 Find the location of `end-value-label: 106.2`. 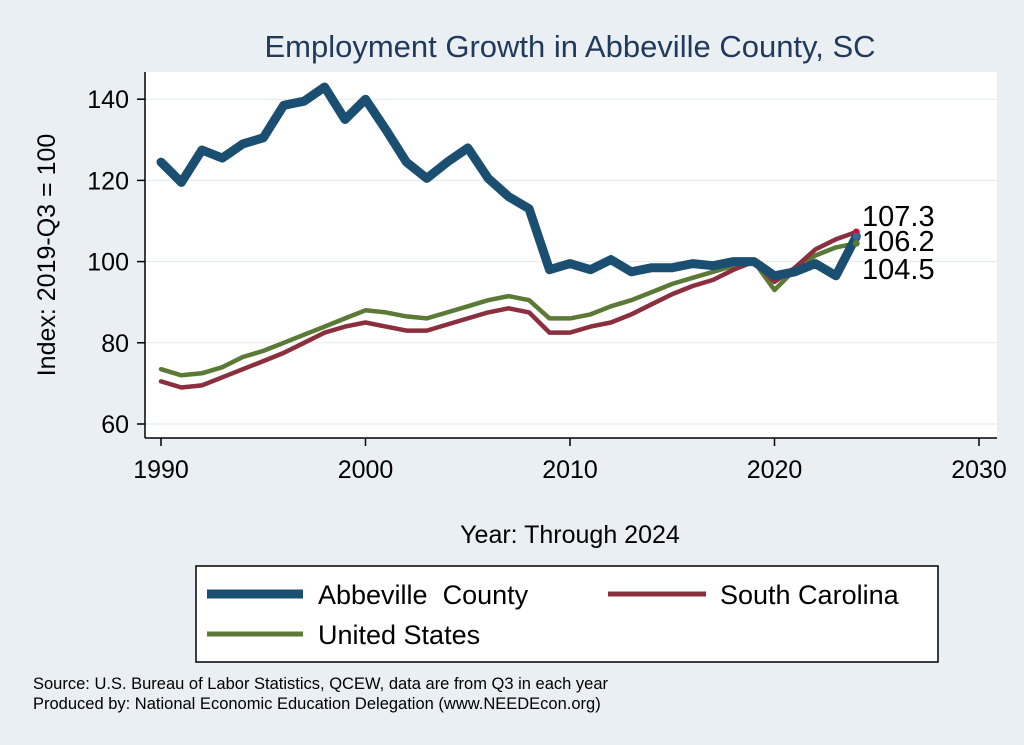

end-value-label: 106.2 is located at coordinates (898, 242).